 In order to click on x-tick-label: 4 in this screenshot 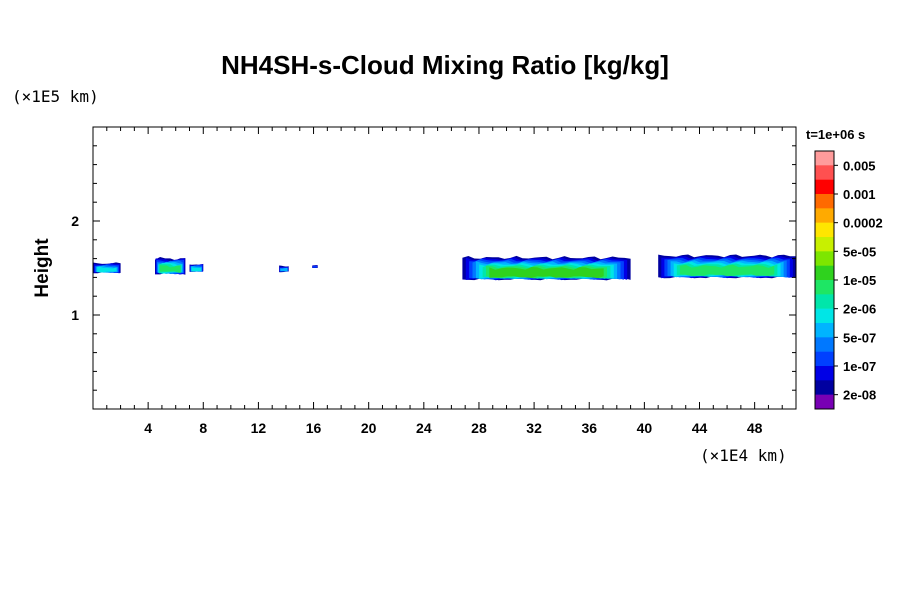, I will do `click(148, 428)`.